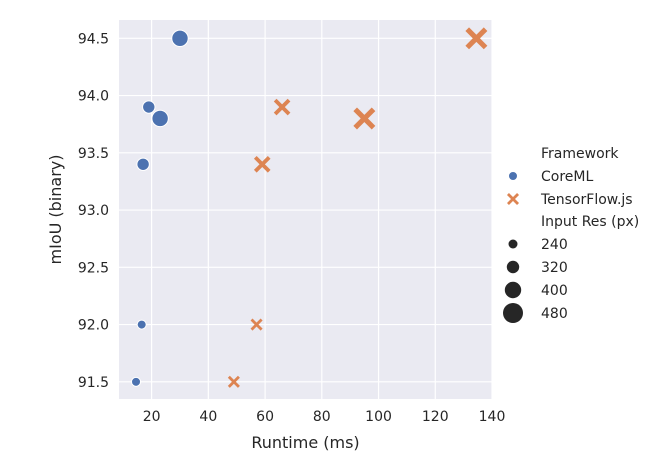 The width and height of the screenshot is (662, 470). Describe the element at coordinates (513, 176) in the screenshot. I see `legend-marker-coreml` at that location.